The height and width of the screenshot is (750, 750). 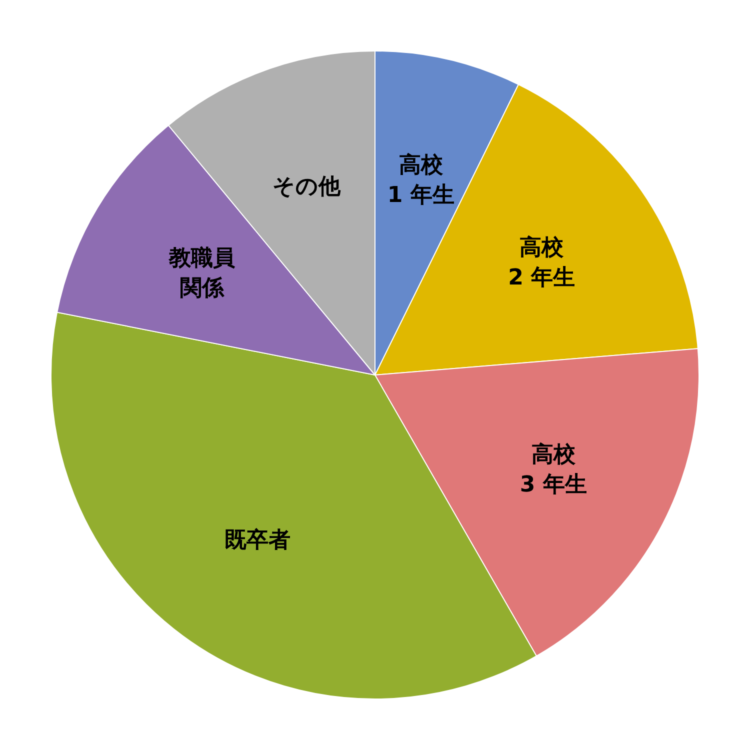 I want to click on slice-label: 高校 1 年生, so click(x=420, y=180).